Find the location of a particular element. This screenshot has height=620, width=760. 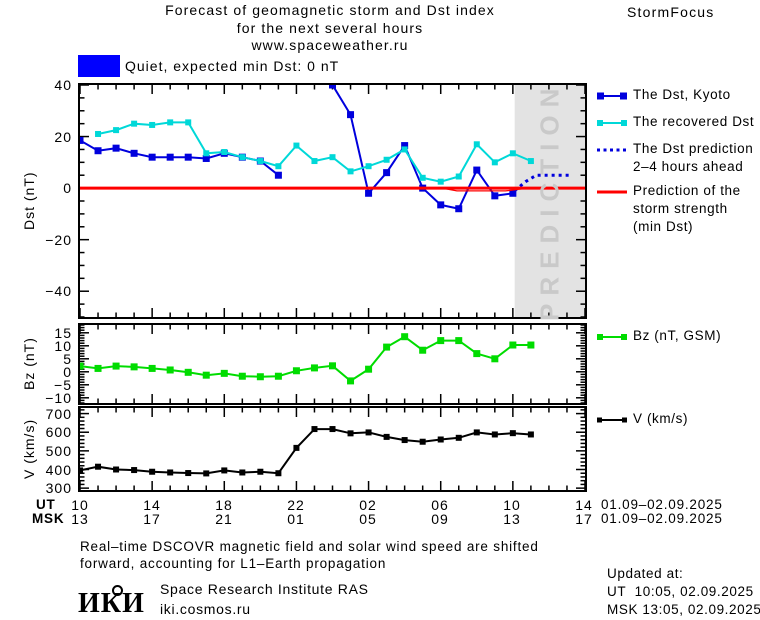

xtick-ut-label: 18 is located at coordinates (224, 505).